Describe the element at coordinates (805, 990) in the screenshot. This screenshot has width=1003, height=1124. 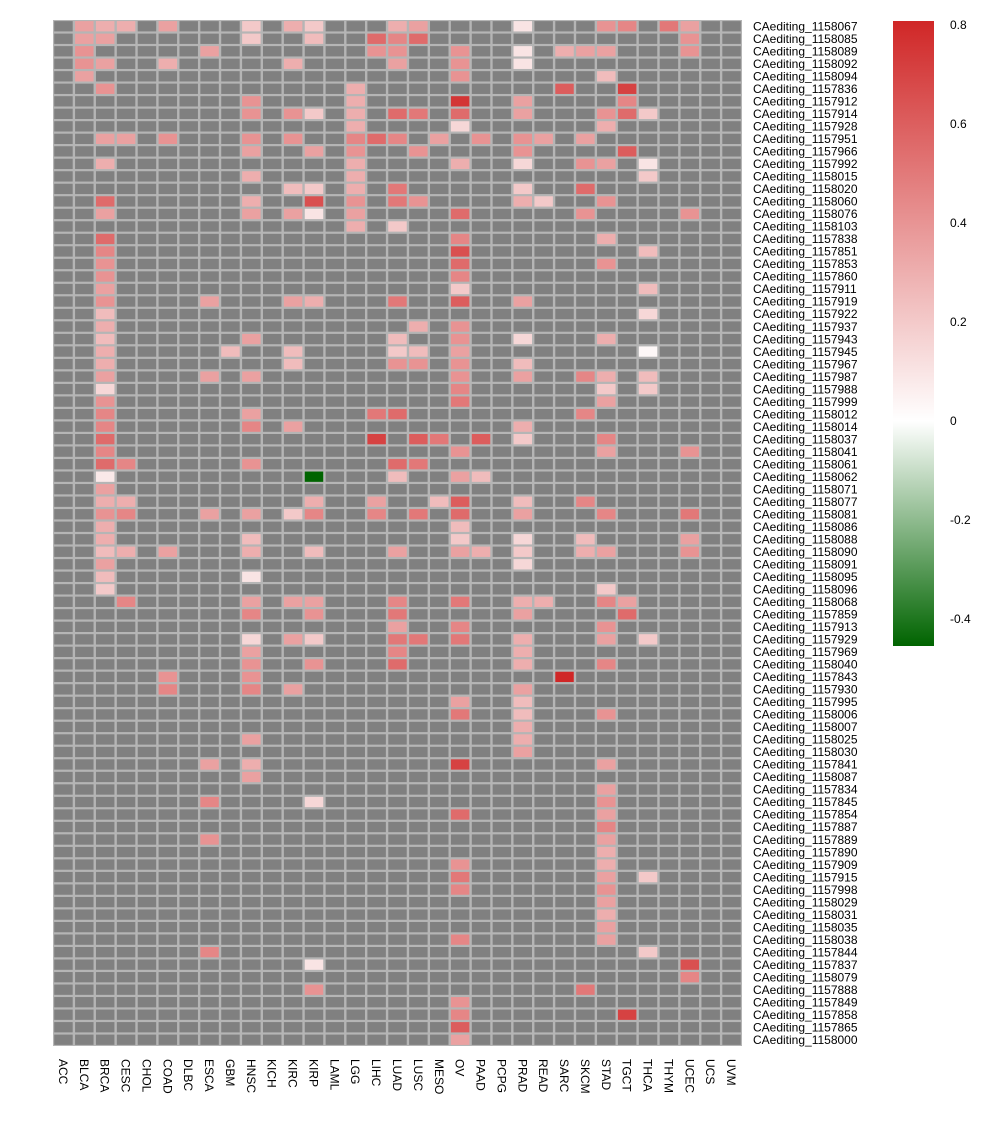
I see `row-label: CAediting_1157888` at that location.